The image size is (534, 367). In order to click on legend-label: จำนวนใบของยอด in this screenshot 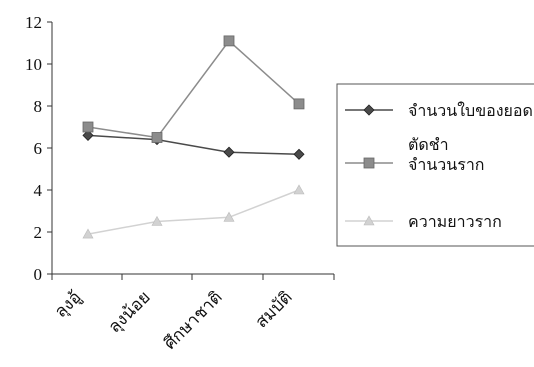, I will do `click(470, 110)`.